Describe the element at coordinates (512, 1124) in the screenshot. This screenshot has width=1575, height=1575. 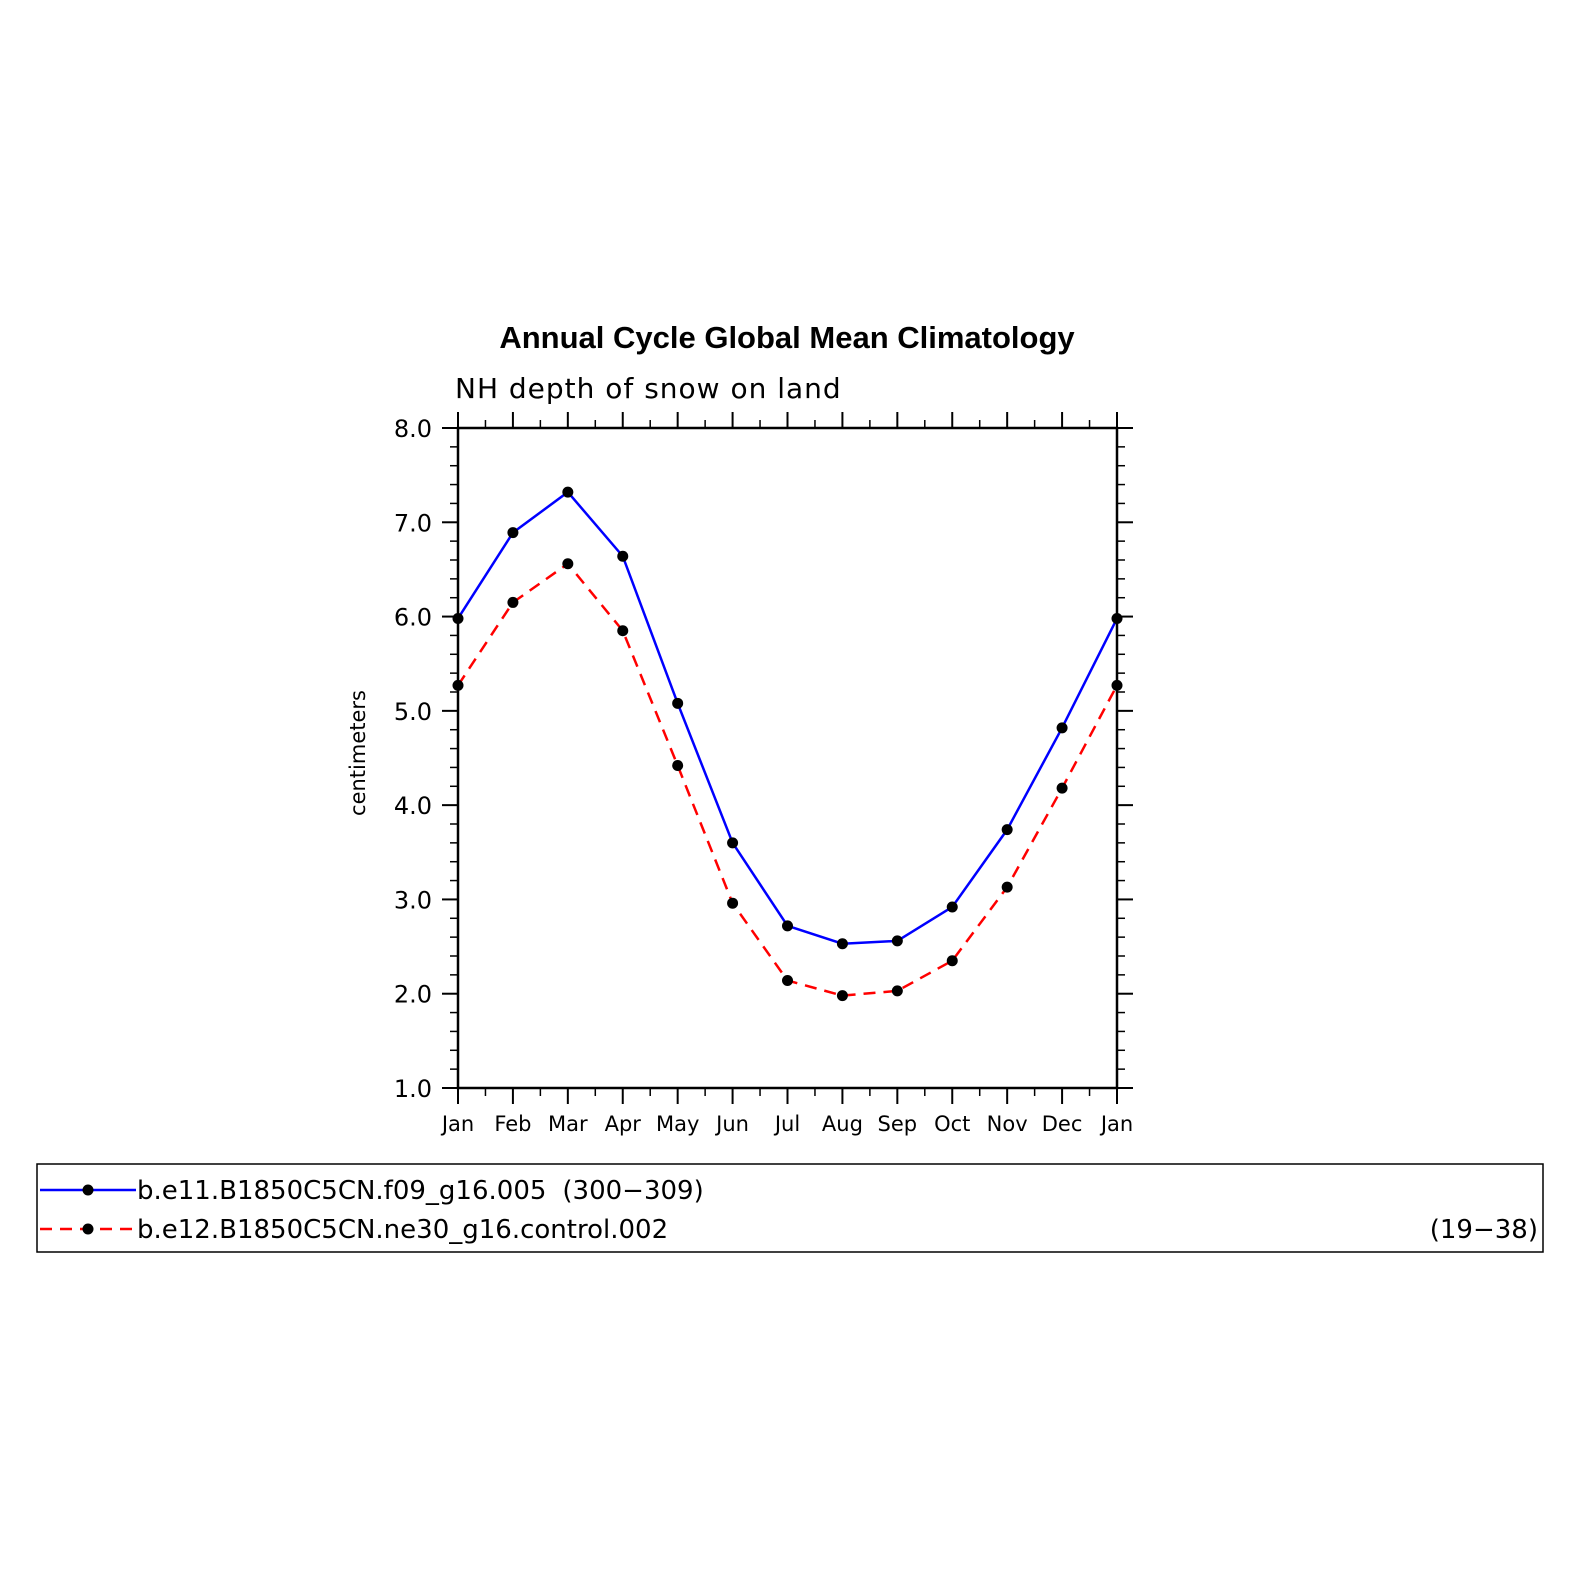
I see `x-tick-label: Feb` at that location.